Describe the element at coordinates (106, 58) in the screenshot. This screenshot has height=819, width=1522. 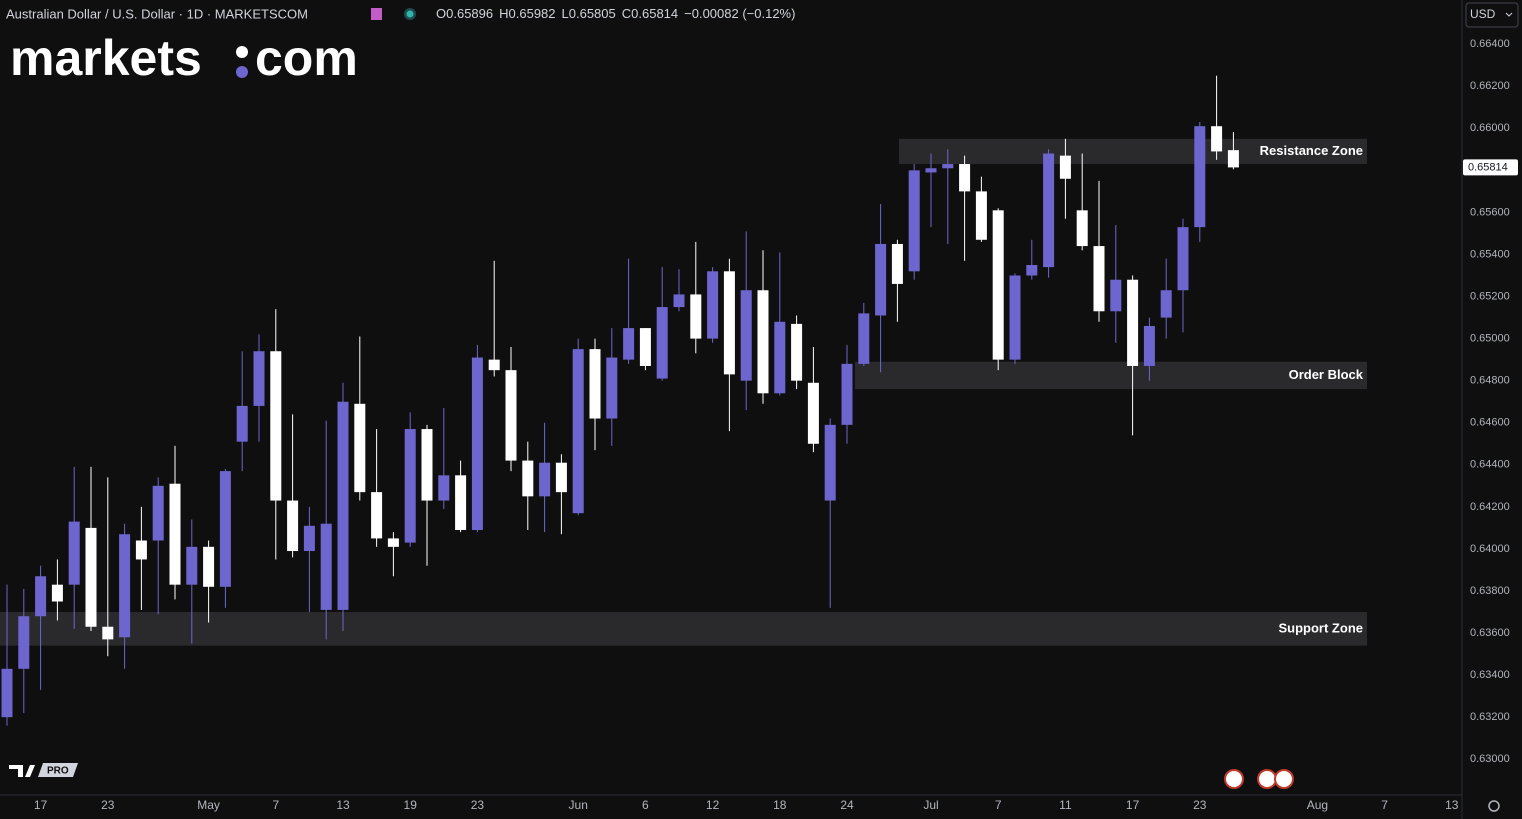
I see `logo-left: markets` at that location.